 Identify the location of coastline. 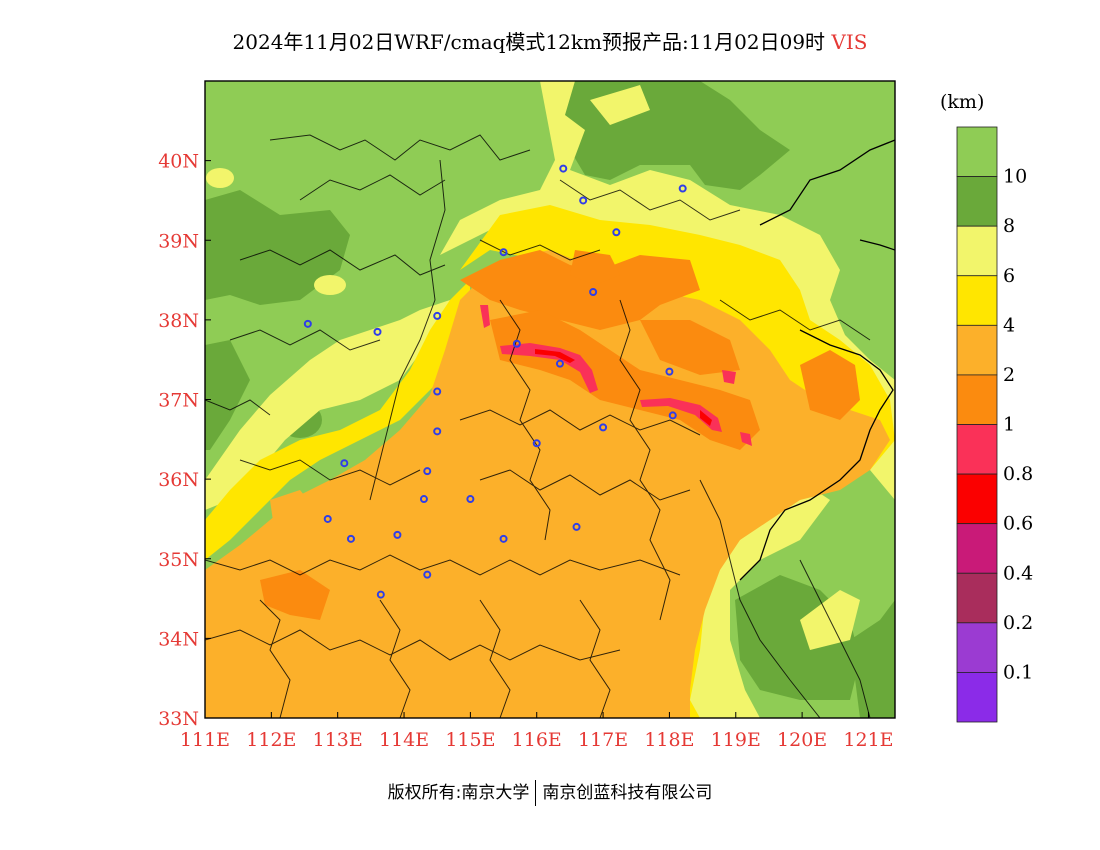
(817, 360).